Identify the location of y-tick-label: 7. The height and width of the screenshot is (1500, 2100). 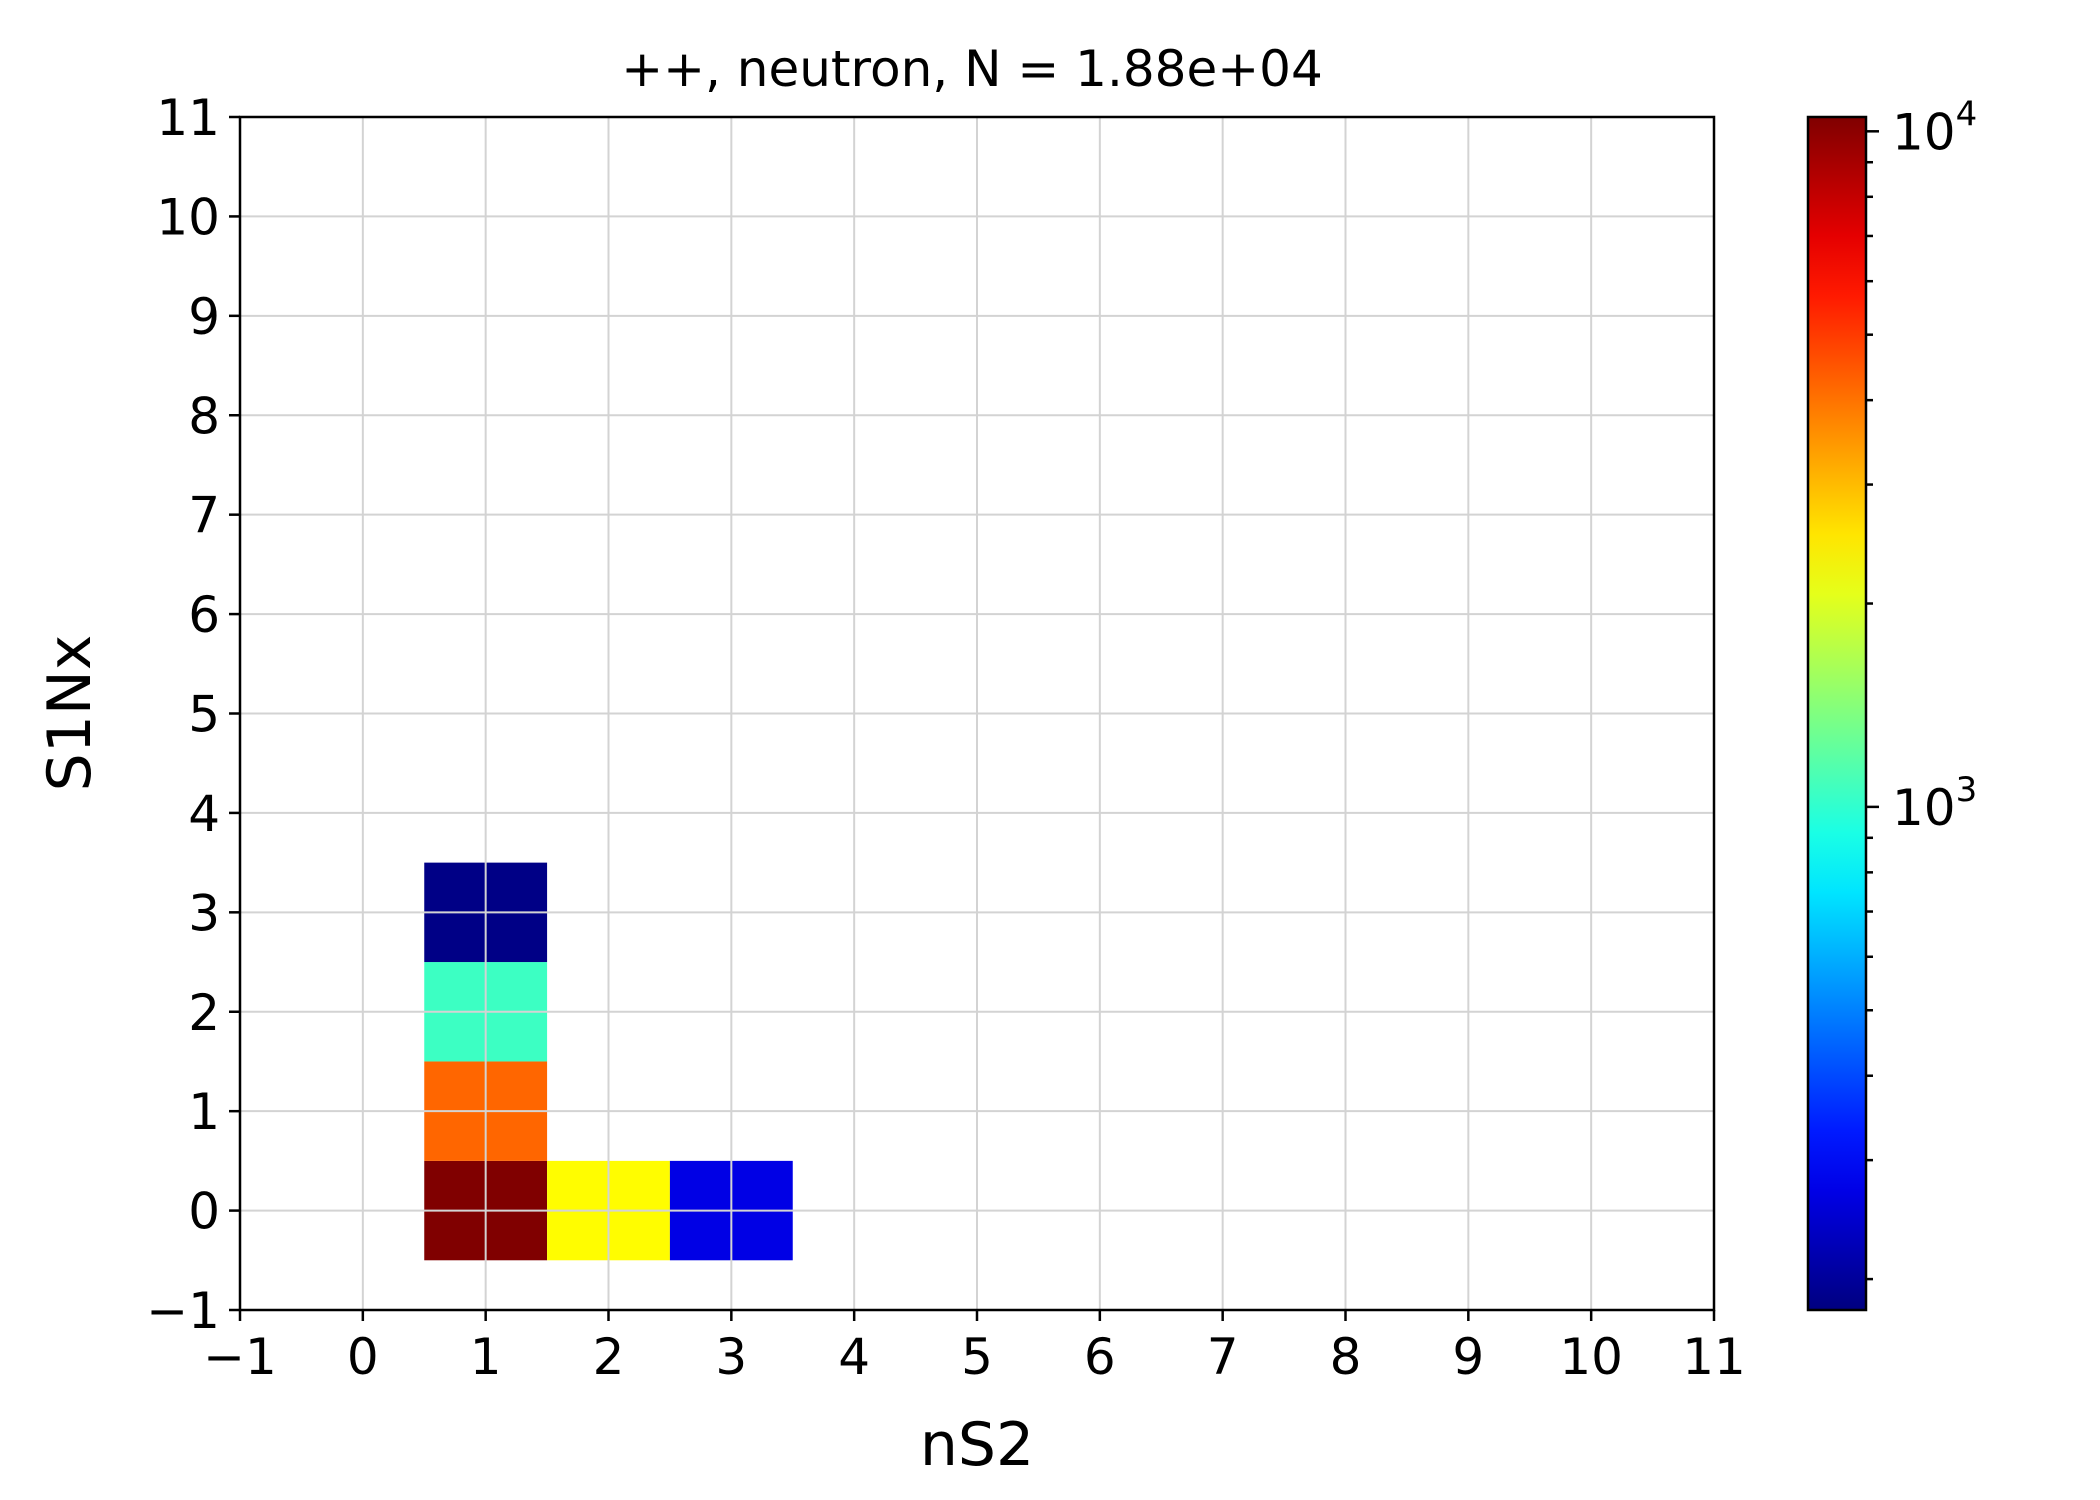
(204, 516).